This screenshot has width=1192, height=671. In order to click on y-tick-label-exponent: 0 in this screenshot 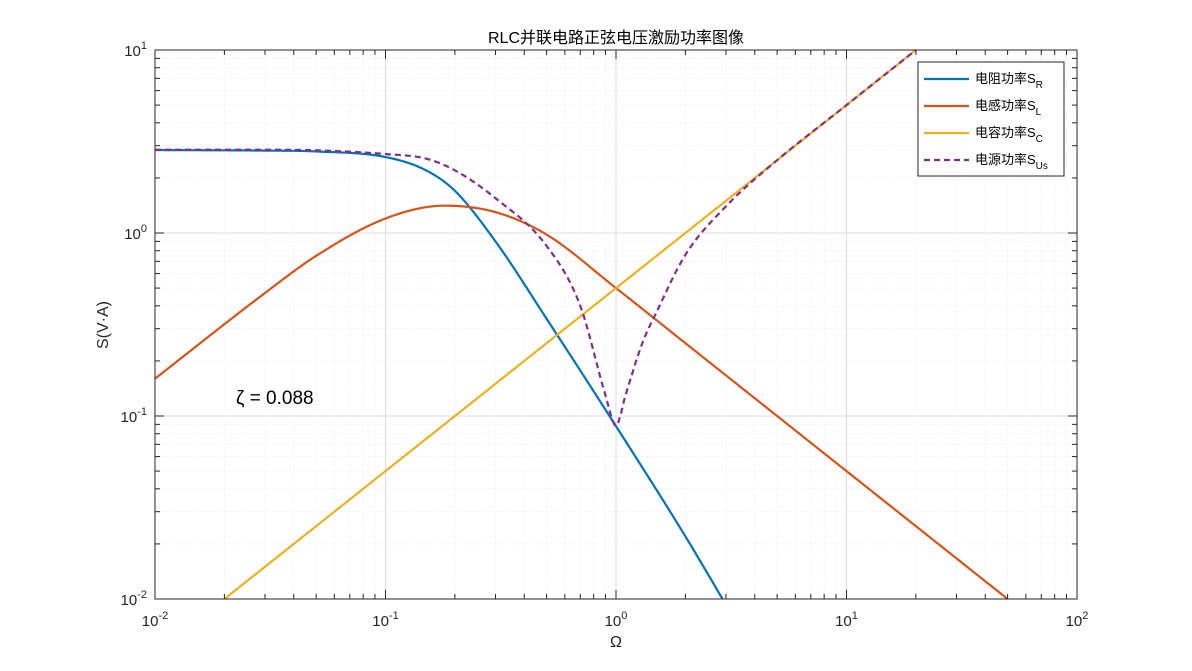, I will do `click(144, 229)`.